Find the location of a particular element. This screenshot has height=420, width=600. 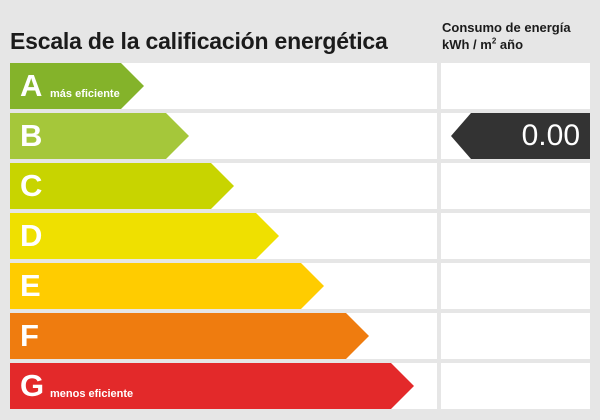

consumption-label: Consumo de energía is located at coordinates (506, 27).